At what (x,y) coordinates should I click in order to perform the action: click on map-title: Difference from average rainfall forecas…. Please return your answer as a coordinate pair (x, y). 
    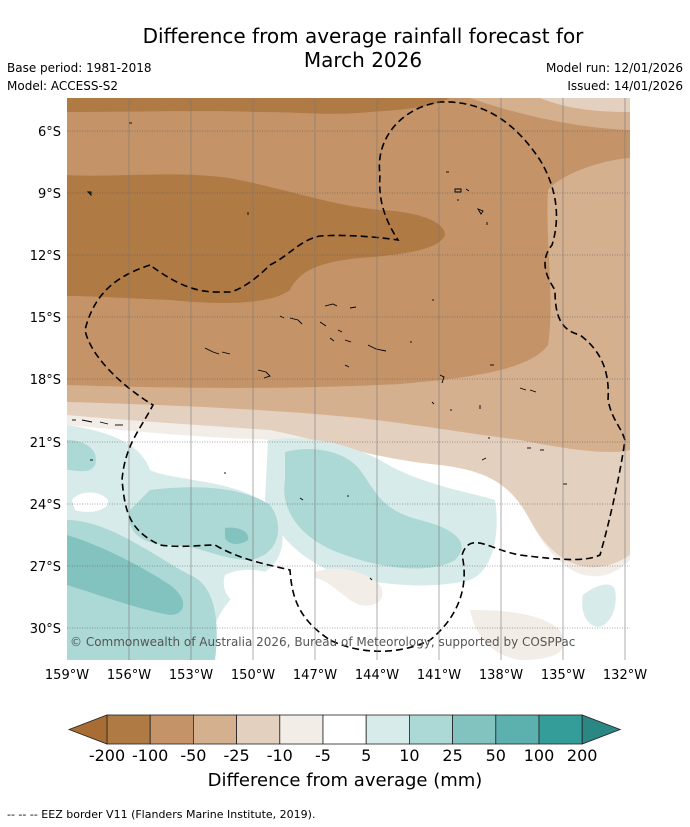
    Looking at the image, I should click on (363, 48).